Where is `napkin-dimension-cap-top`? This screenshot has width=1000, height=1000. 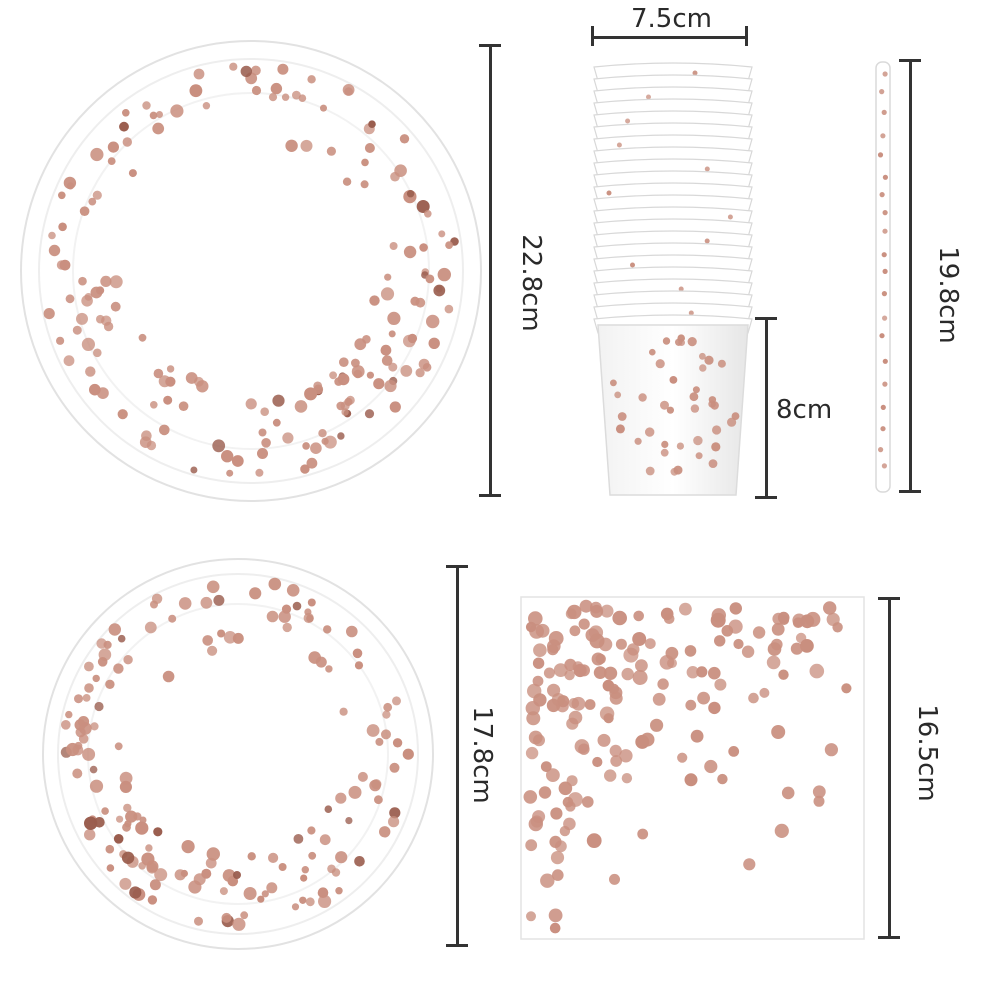
napkin-dimension-cap-top is located at coordinates (889, 598).